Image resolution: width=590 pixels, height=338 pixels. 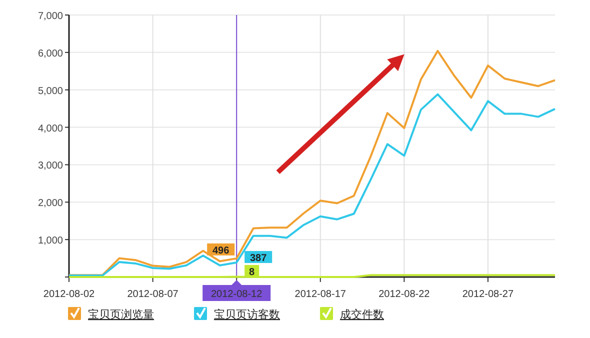 I want to click on y-tick-label: 4,000, so click(x=51, y=128).